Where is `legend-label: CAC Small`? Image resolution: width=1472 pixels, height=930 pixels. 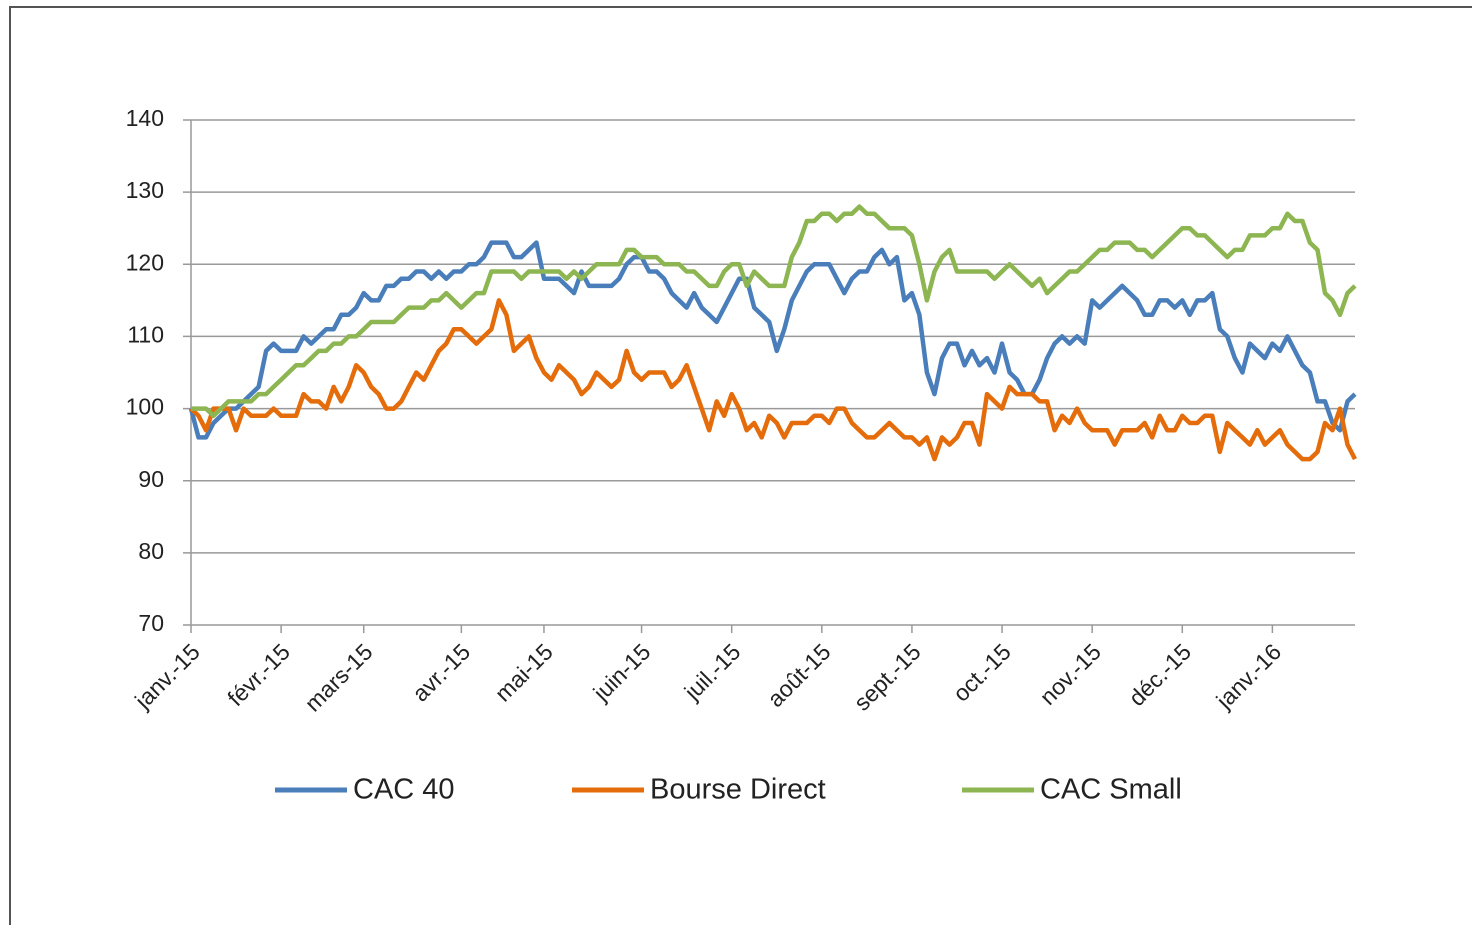
legend-label: CAC Small is located at coordinates (1111, 790).